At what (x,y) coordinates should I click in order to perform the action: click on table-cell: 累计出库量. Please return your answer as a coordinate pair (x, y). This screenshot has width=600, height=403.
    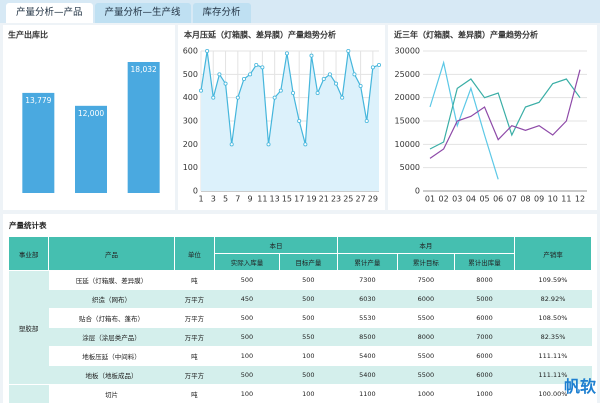
    Looking at the image, I should click on (484, 262).